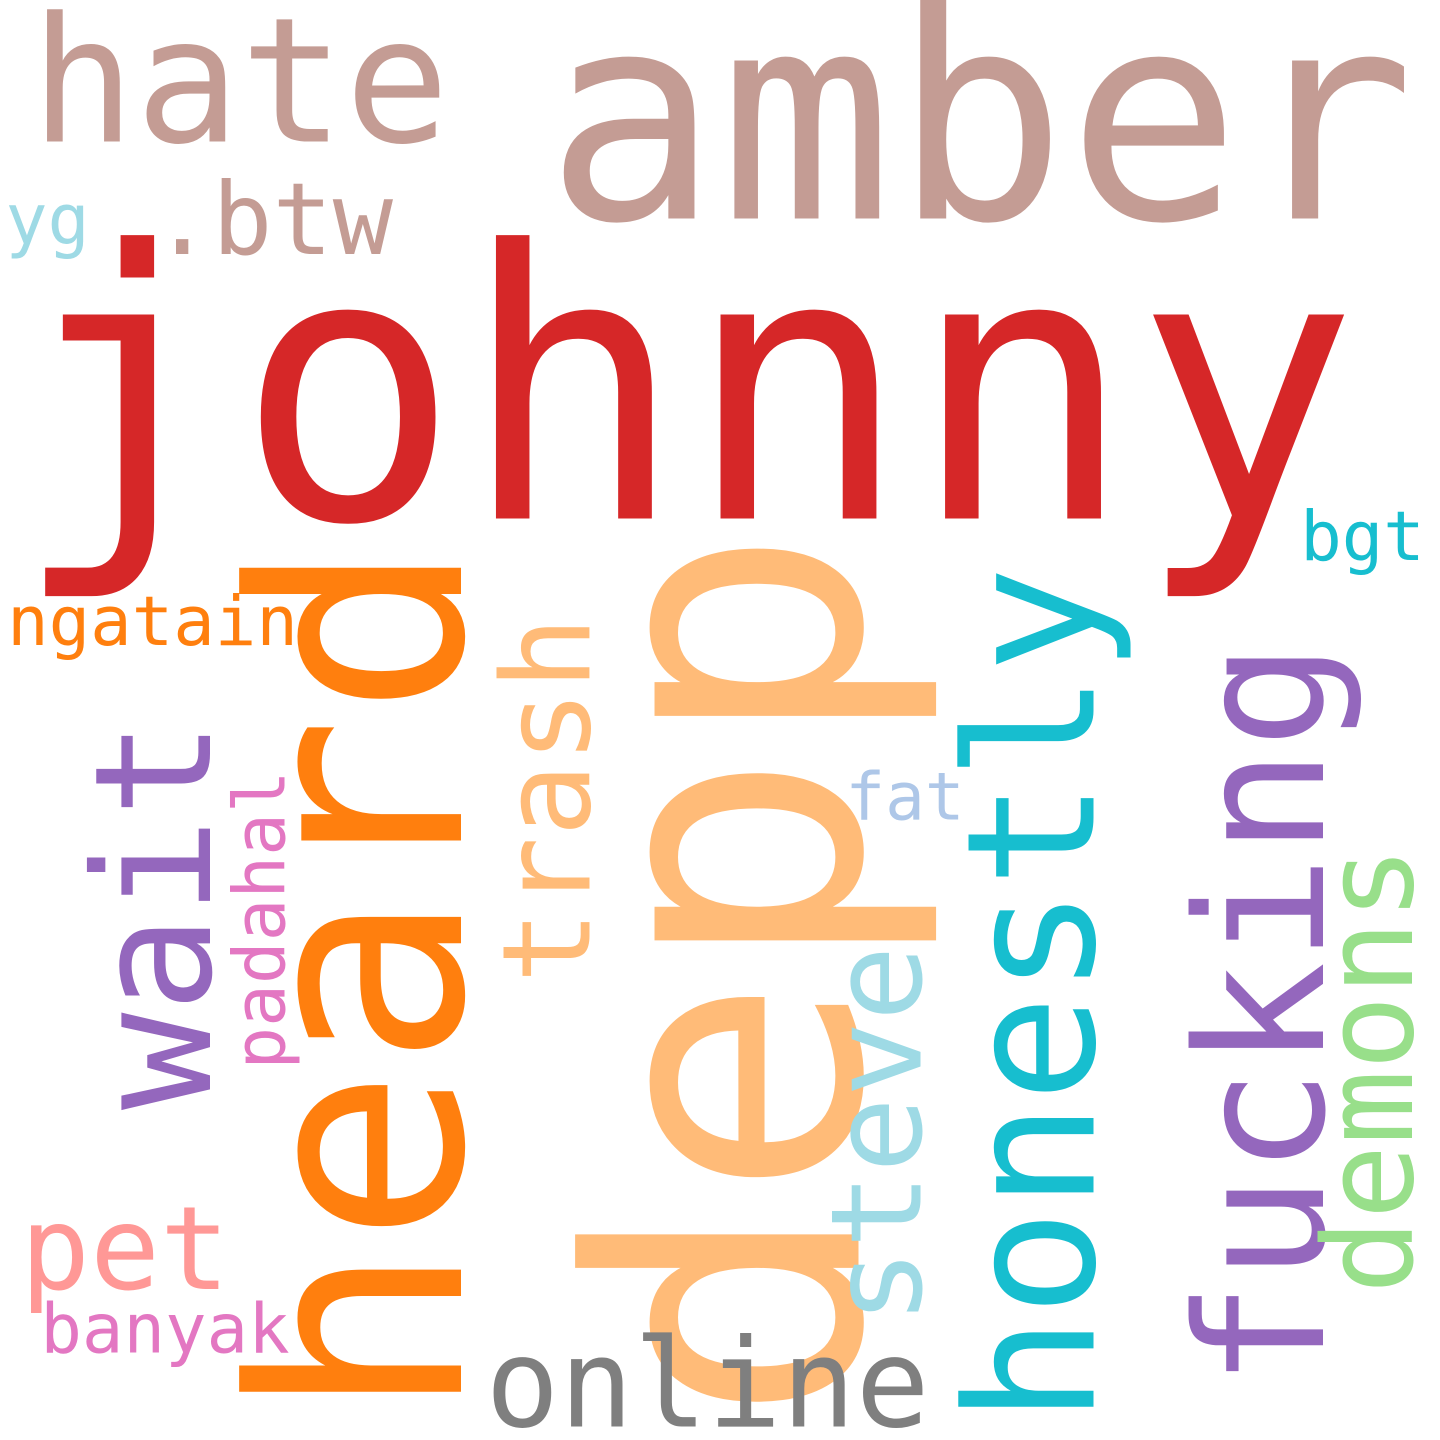  Describe the element at coordinates (1369, 1070) in the screenshot. I see `word-demons: demons` at that location.